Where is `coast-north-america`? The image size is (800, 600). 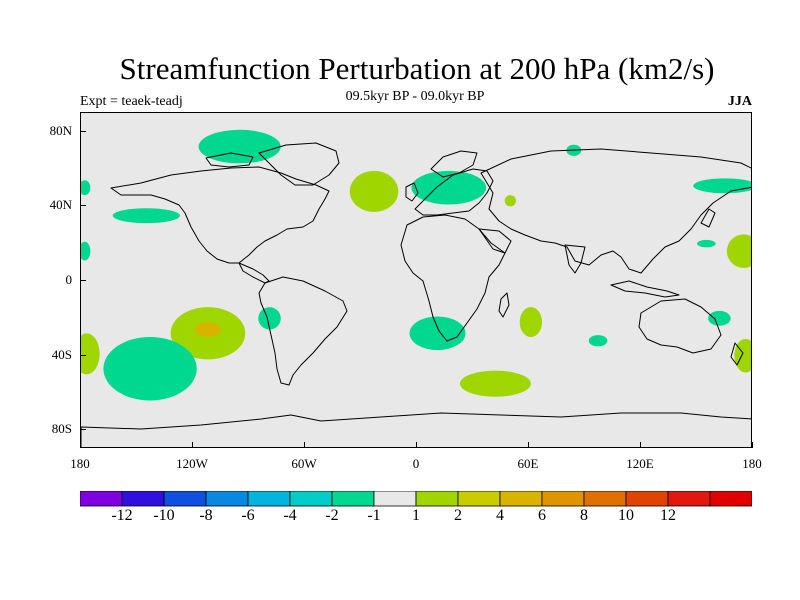 coast-north-america is located at coordinates (220, 215).